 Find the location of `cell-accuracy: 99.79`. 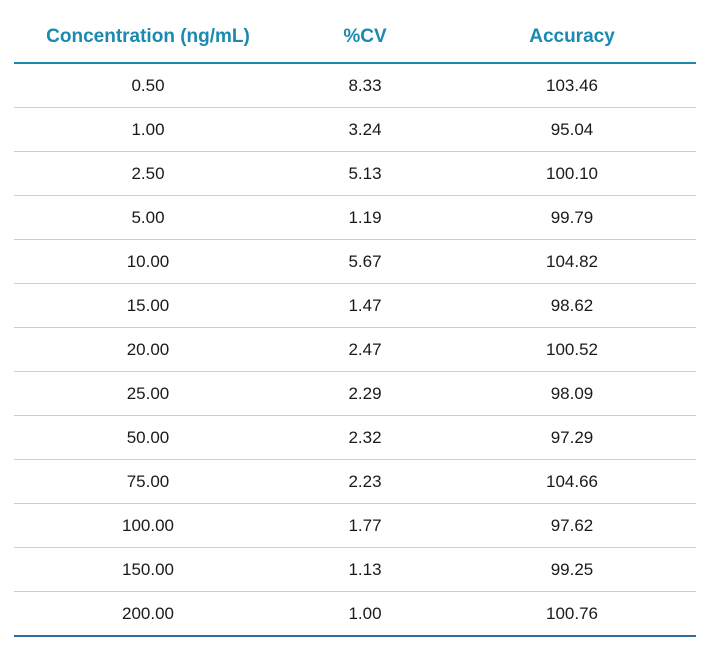

cell-accuracy: 99.79 is located at coordinates (572, 217).